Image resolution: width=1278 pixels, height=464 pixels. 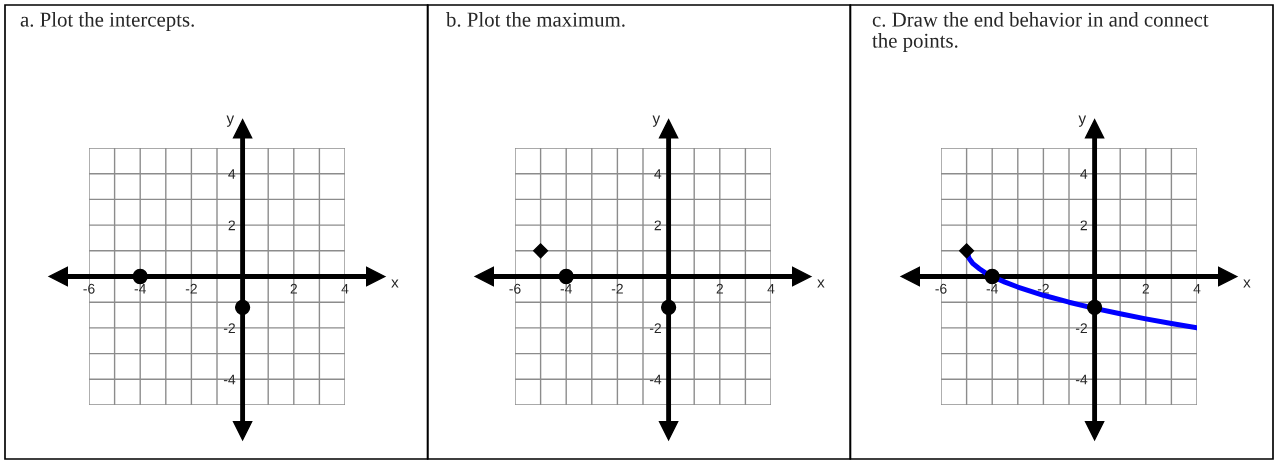 What do you see at coordinates (535, 19) in the screenshot?
I see `chart-title: b. Plot the maximum.` at bounding box center [535, 19].